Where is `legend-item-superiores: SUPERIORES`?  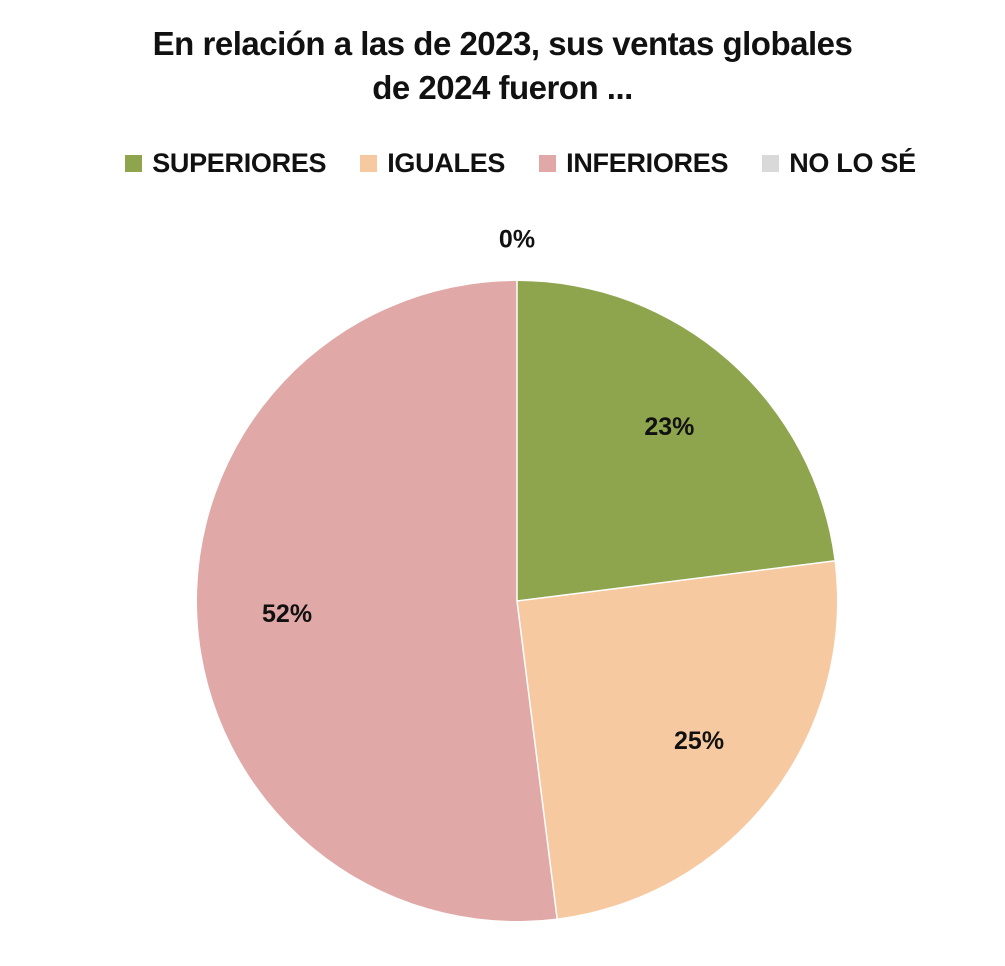 legend-item-superiores: SUPERIORES is located at coordinates (226, 163).